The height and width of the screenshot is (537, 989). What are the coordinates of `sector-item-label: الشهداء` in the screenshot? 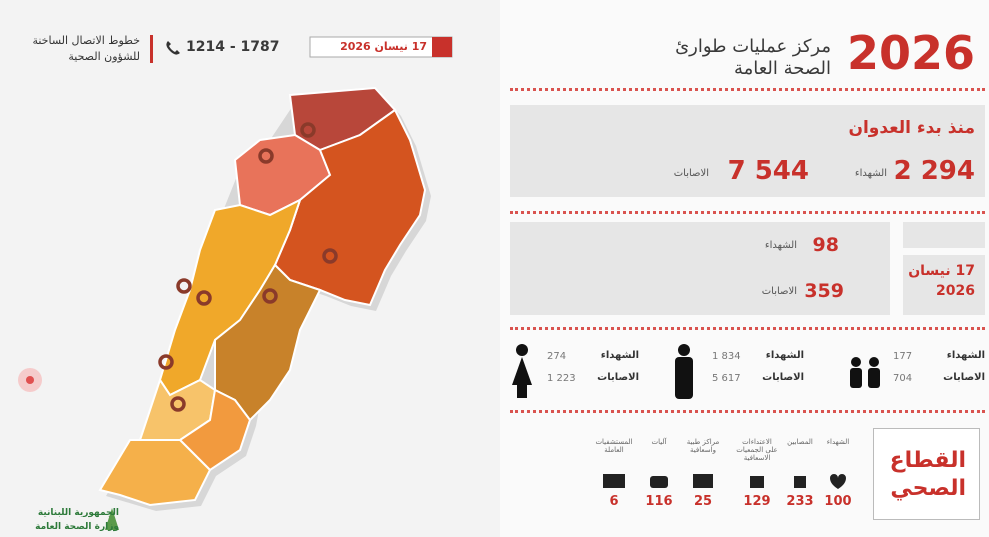 It's located at (838, 442).